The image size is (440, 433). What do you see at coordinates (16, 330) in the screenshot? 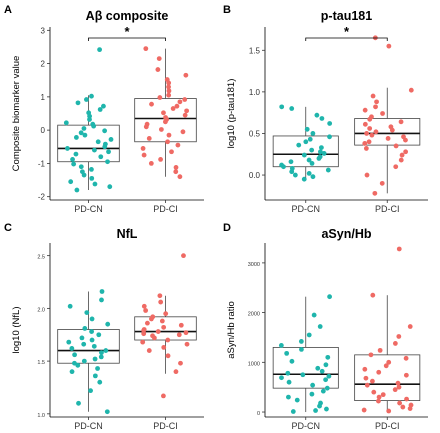
I see `y-axis-title: log10 (NfL)` at bounding box center [16, 330].